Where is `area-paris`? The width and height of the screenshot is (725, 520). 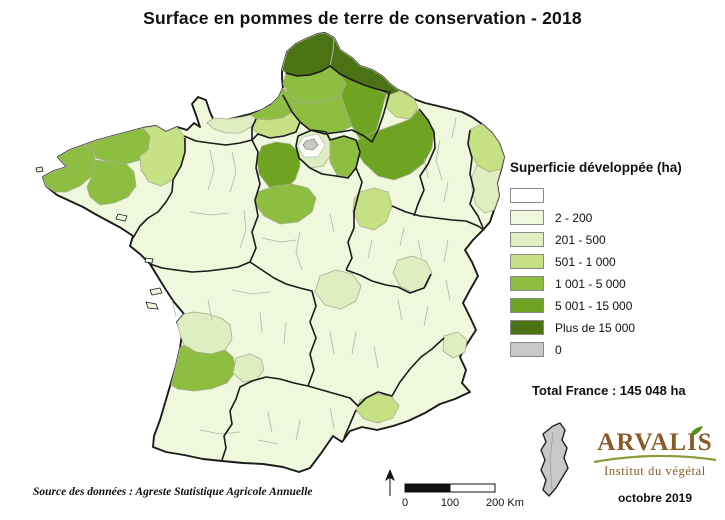 area-paris is located at coordinates (310, 144).